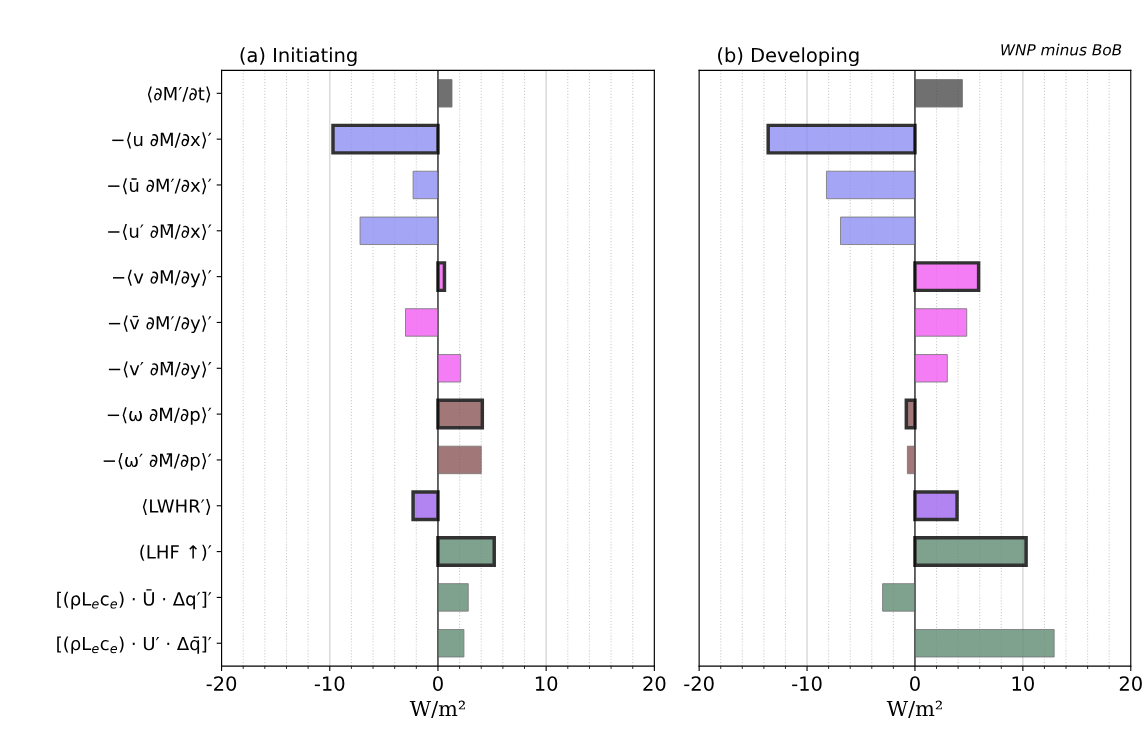 The width and height of the screenshot is (1148, 741). I want to click on y-tick-label: [(ρL$_{e}$c$_{e}$) · U′ · Δq̄]′, so click(134, 645).